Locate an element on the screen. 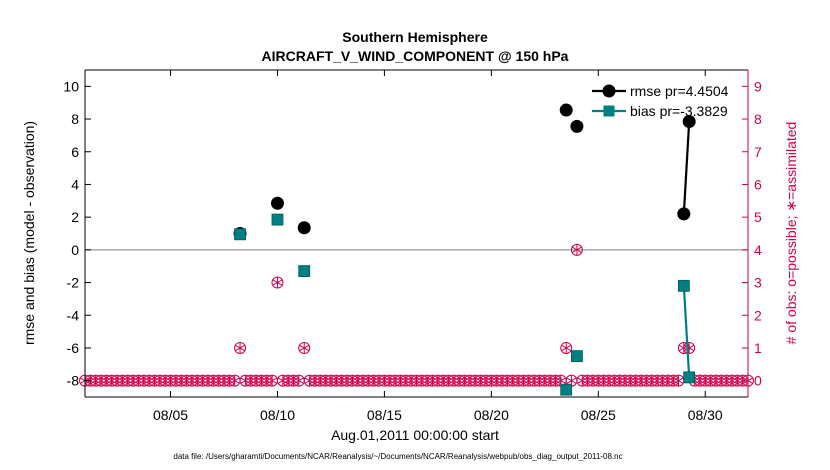 This screenshot has width=830, height=470. y-tick-label-right: 1 is located at coordinates (758, 348).